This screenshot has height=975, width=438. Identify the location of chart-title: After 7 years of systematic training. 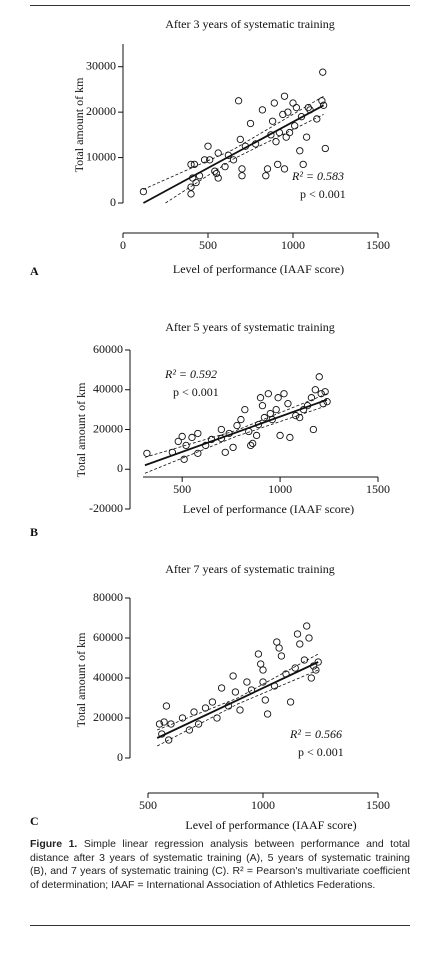
(250, 569).